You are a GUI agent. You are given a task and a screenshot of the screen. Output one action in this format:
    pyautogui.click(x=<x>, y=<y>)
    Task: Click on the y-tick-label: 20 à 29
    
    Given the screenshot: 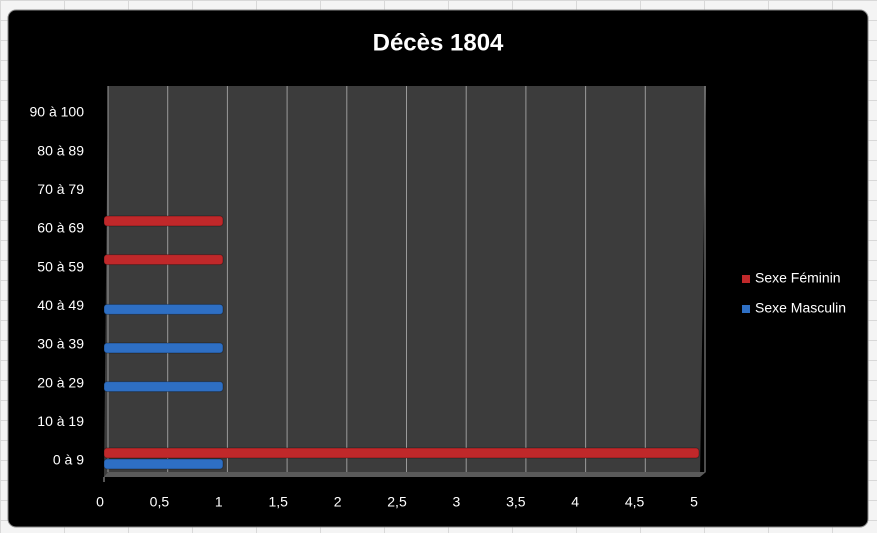 What is the action you would take?
    pyautogui.click(x=60, y=382)
    